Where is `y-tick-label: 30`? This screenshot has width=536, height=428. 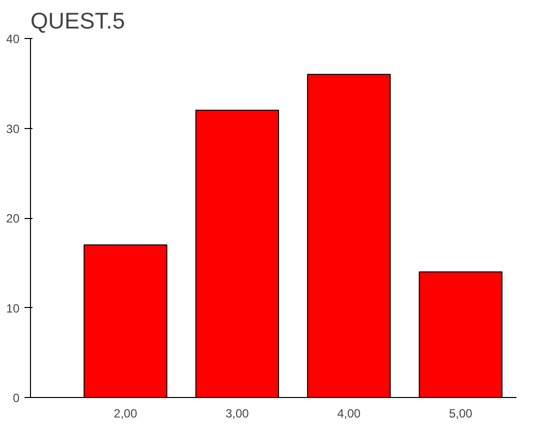
y-tick-label: 30 is located at coordinates (13, 129).